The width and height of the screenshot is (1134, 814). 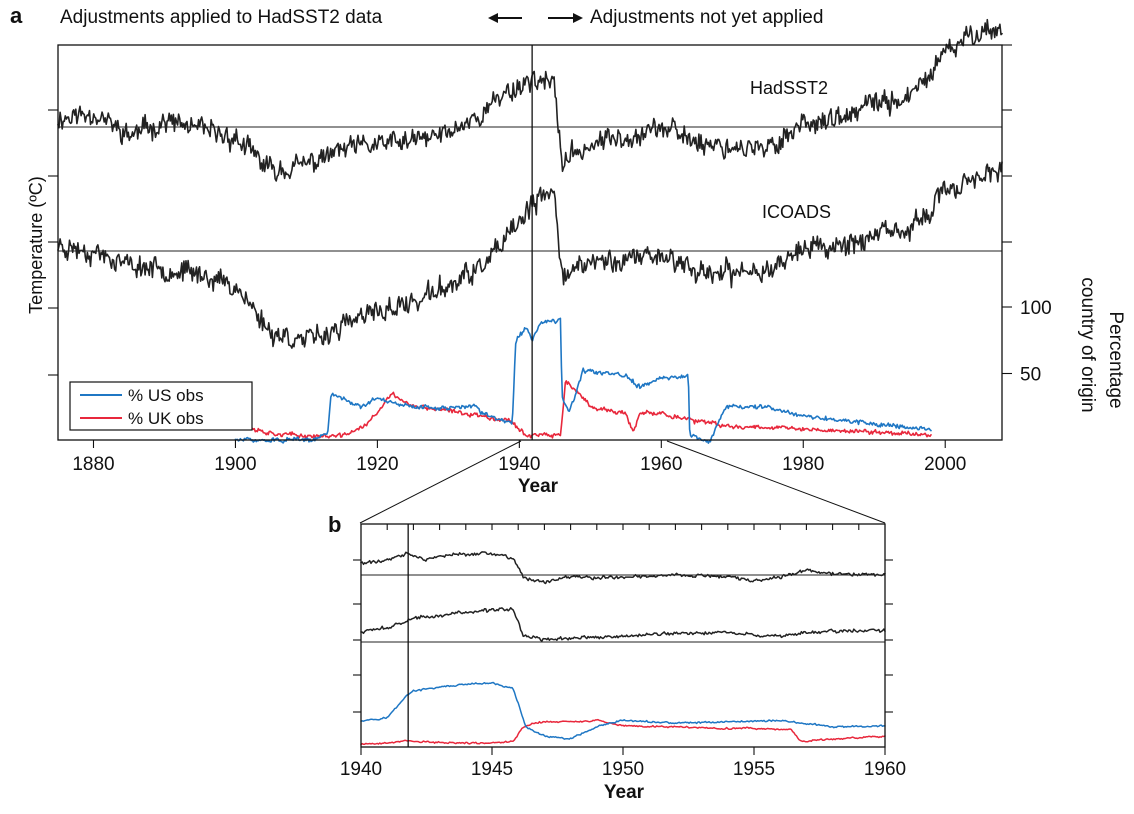 I want to click on panel-a-x-tick-label: 1980, so click(x=803, y=464).